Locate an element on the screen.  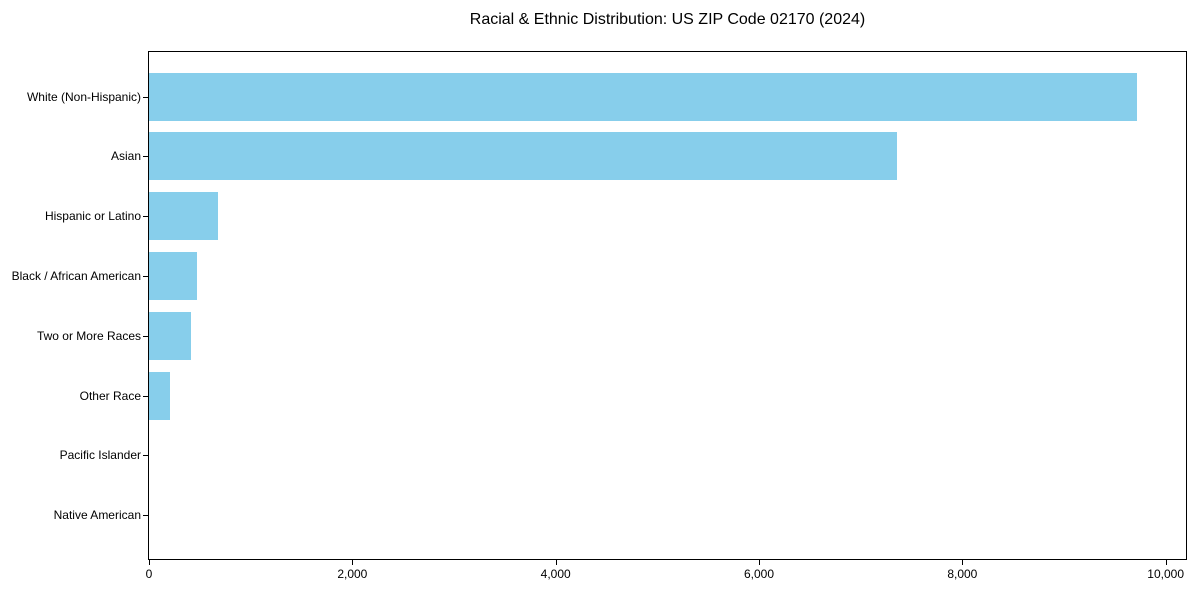
x-tick-label-0: 0 is located at coordinates (149, 574).